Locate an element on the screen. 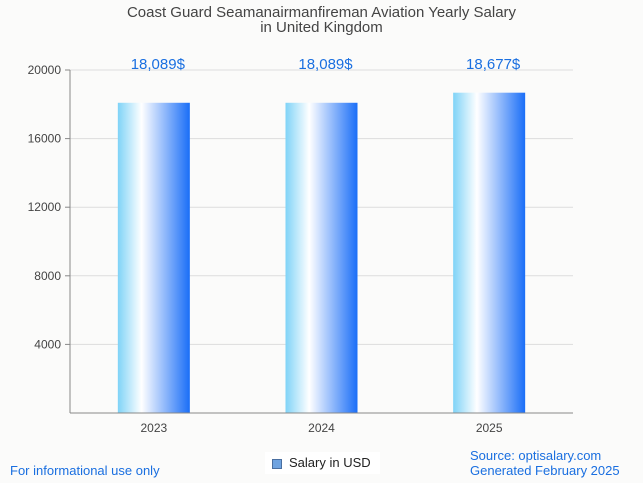 This screenshot has width=643, height=483. y-tick-label: 20000 is located at coordinates (45, 70).